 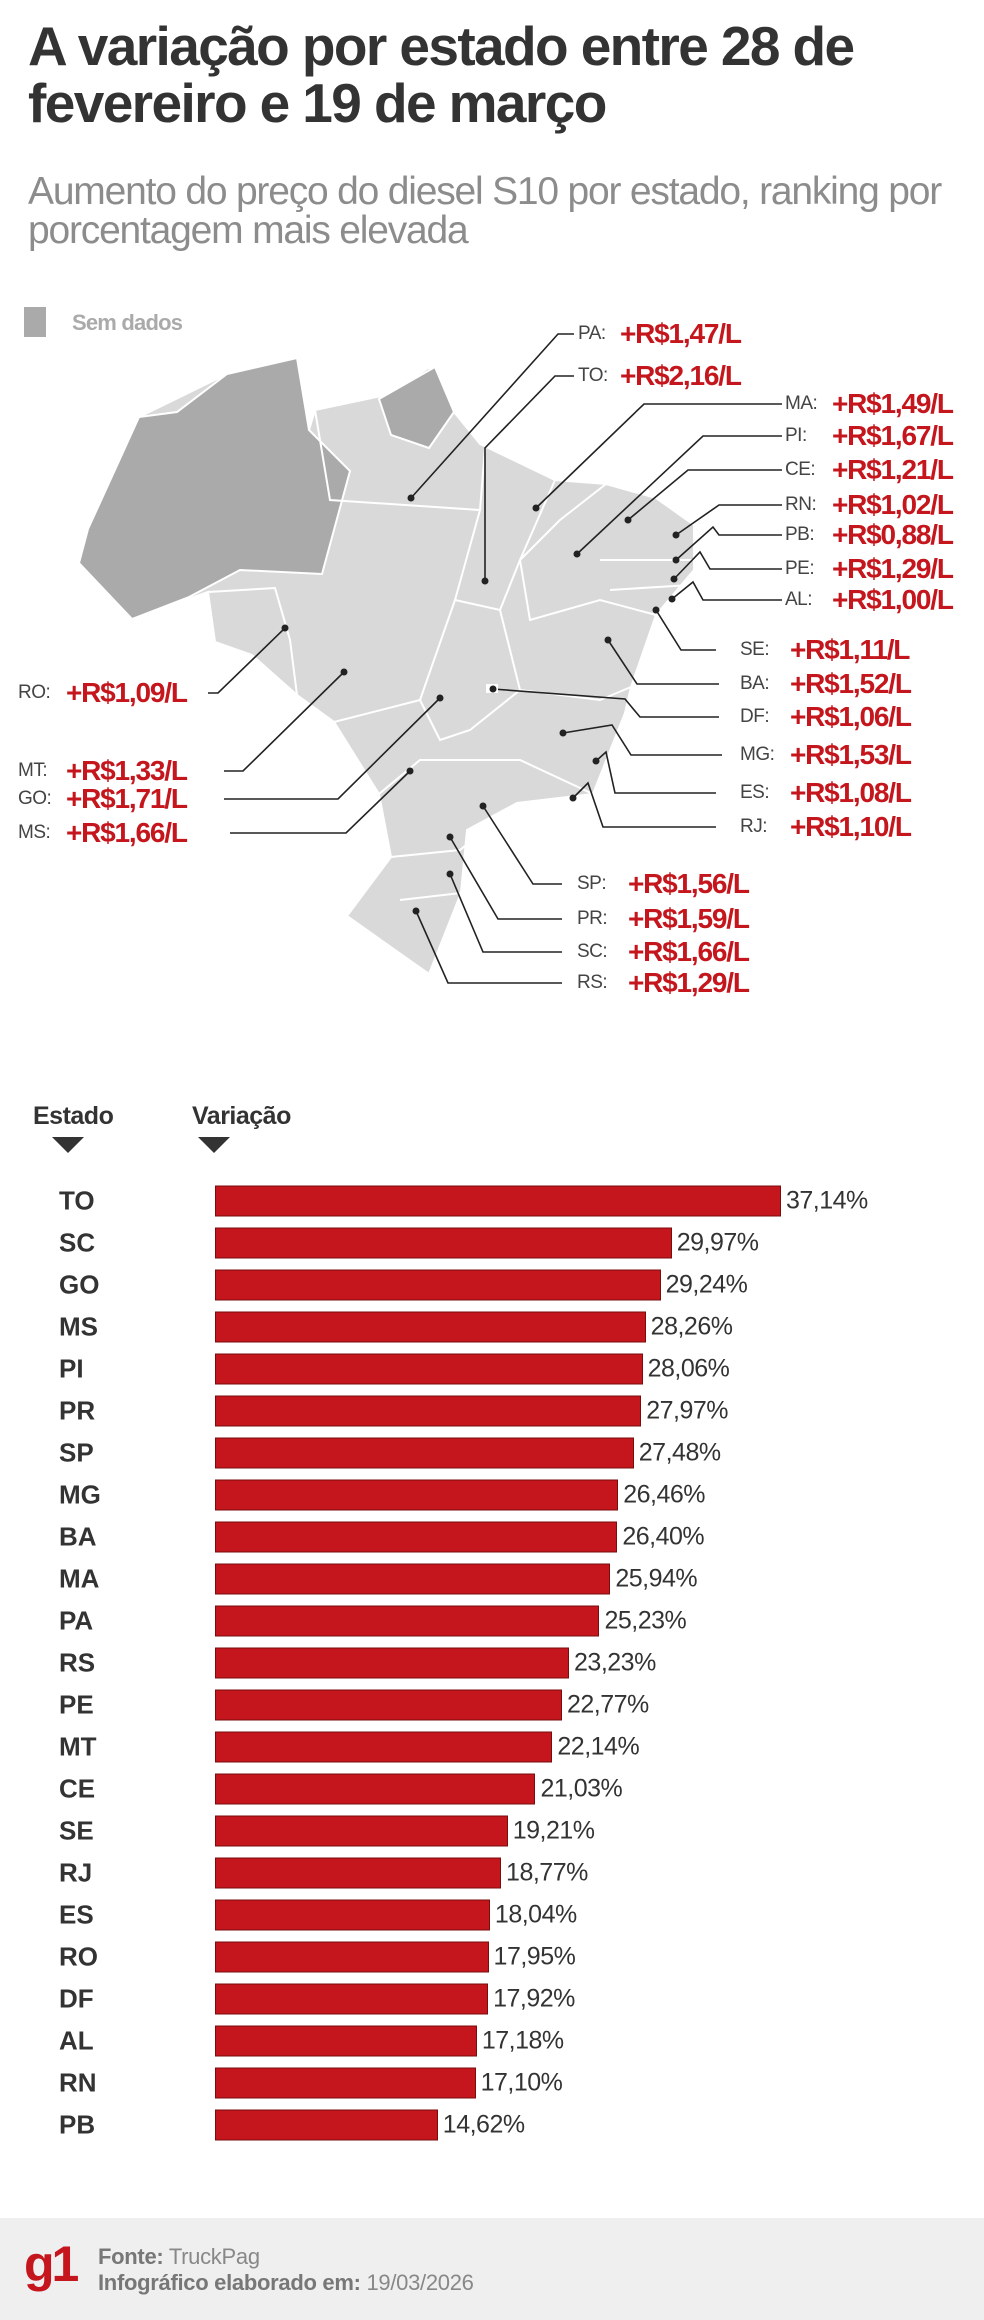 I want to click on bar-category-label: DF, so click(x=76, y=1998).